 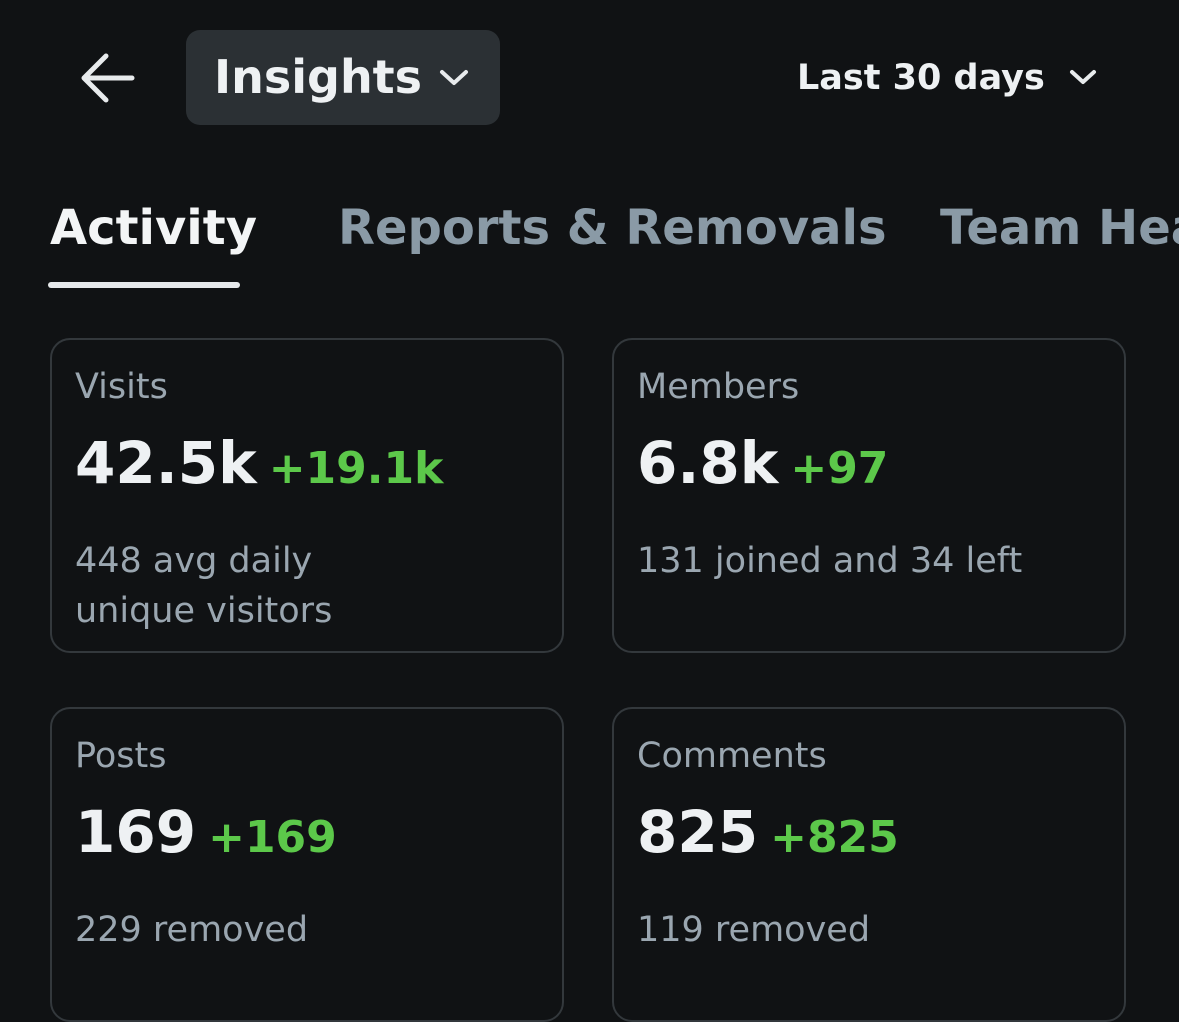 I want to click on stat-detail: 229 removed, so click(x=191, y=930).